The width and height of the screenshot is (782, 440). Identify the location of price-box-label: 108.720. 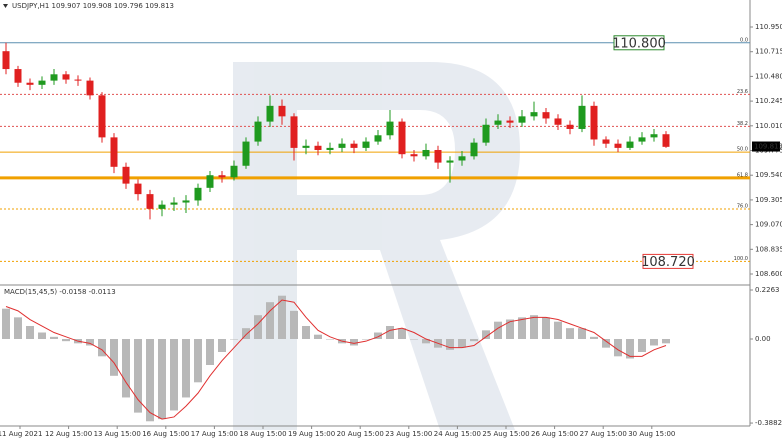
(668, 262).